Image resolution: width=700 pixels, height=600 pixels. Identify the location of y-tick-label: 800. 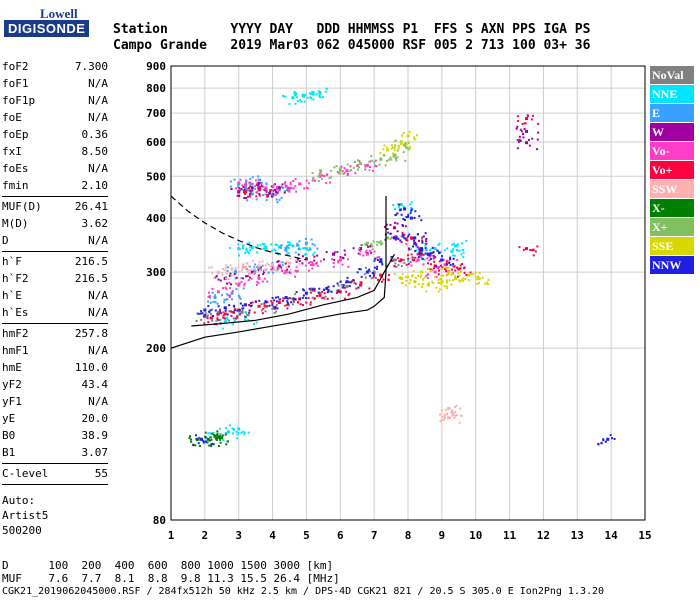
(156, 88).